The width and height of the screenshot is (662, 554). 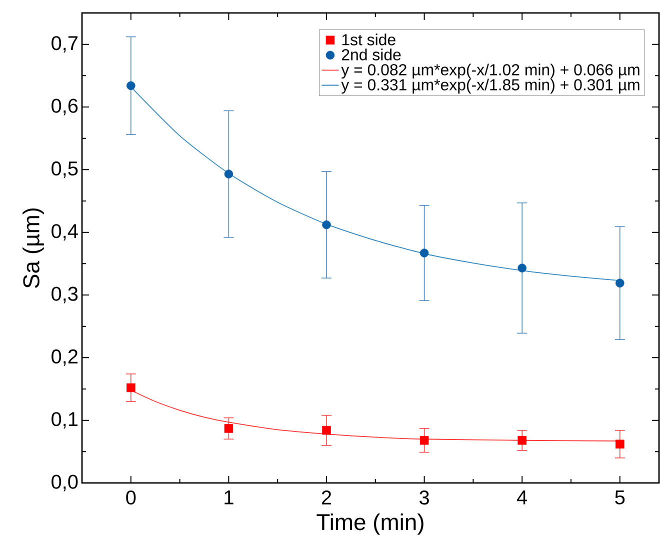 I want to click on y-tick-label: 0,5, so click(x=65, y=169).